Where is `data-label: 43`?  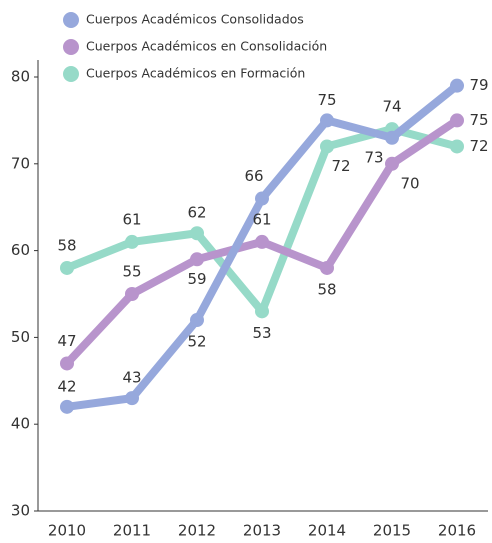
data-label: 43 is located at coordinates (131, 378).